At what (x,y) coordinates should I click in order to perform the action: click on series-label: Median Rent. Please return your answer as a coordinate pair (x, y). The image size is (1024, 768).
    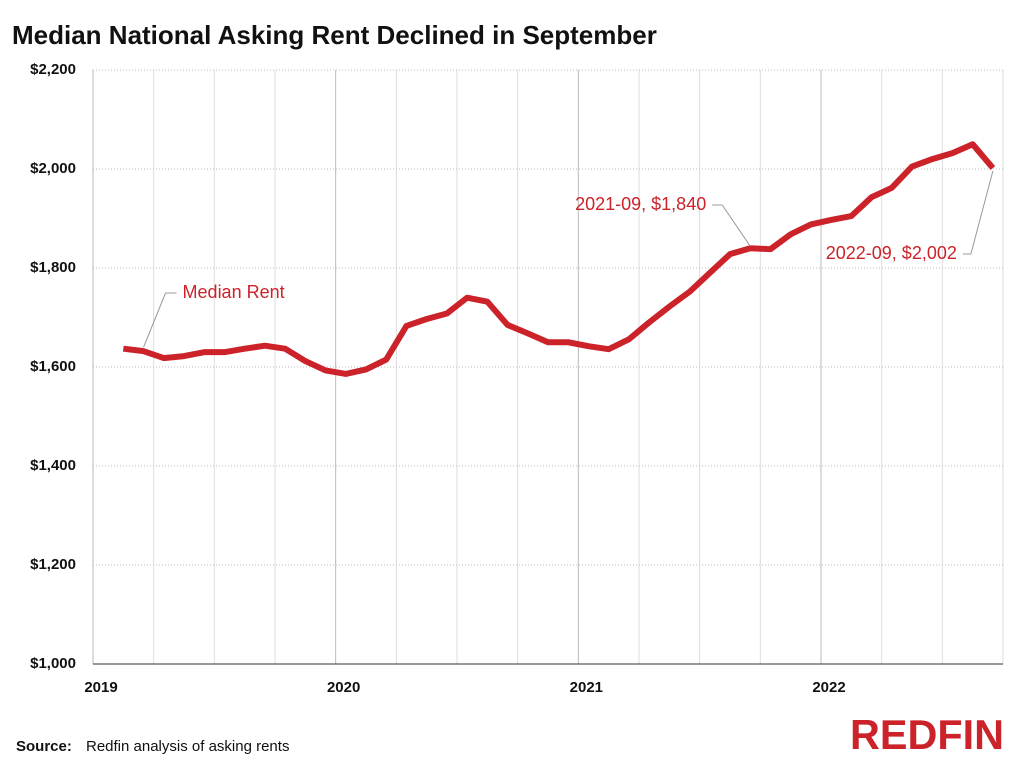
    Looking at the image, I should click on (234, 292).